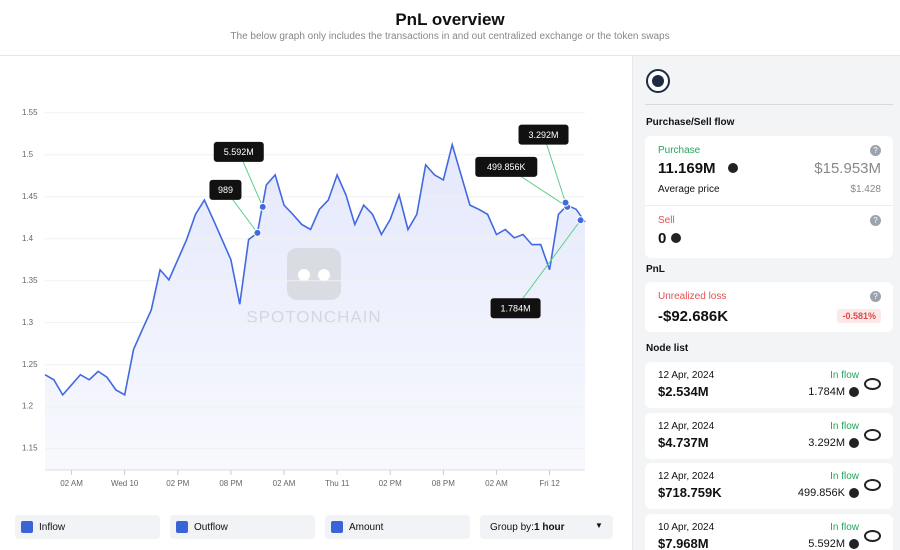 Image resolution: width=900 pixels, height=550 pixels. I want to click on node-card: 10 Apr, 2024 In flow $7.968M 5.592M, so click(769, 531).